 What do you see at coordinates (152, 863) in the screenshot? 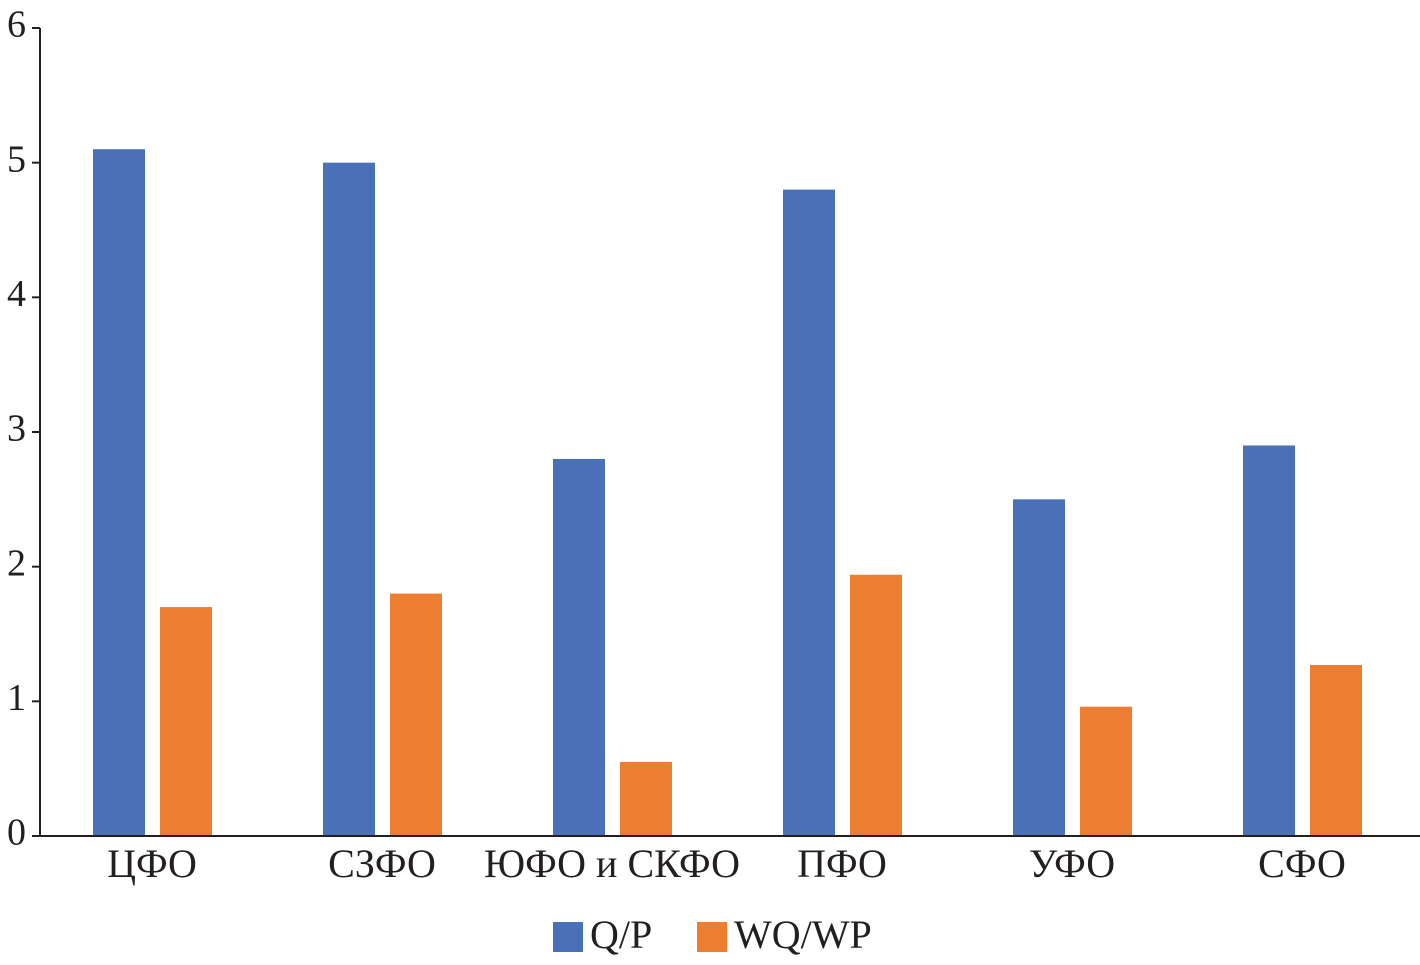
I see `x-tick-label: ЦФО` at bounding box center [152, 863].